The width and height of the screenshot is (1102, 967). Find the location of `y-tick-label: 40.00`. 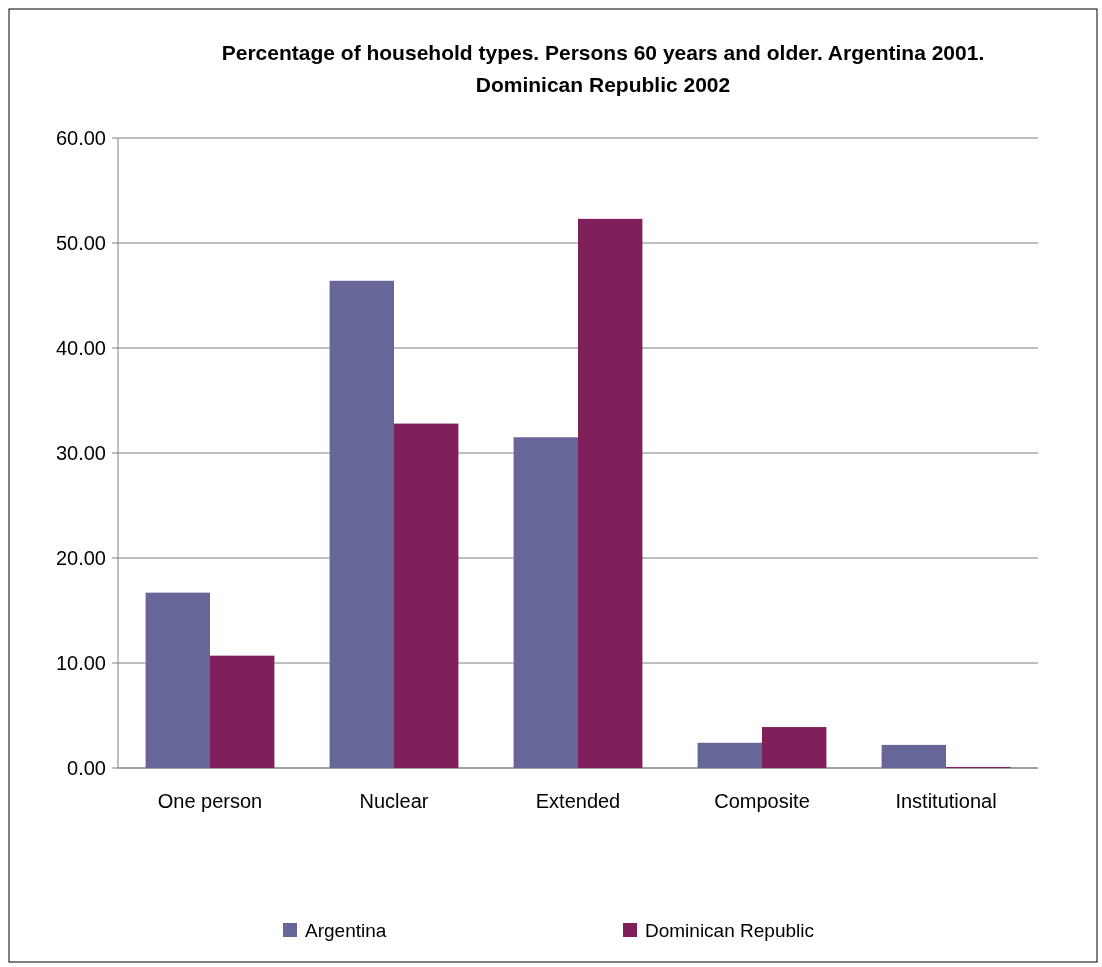

y-tick-label: 40.00 is located at coordinates (80, 348).